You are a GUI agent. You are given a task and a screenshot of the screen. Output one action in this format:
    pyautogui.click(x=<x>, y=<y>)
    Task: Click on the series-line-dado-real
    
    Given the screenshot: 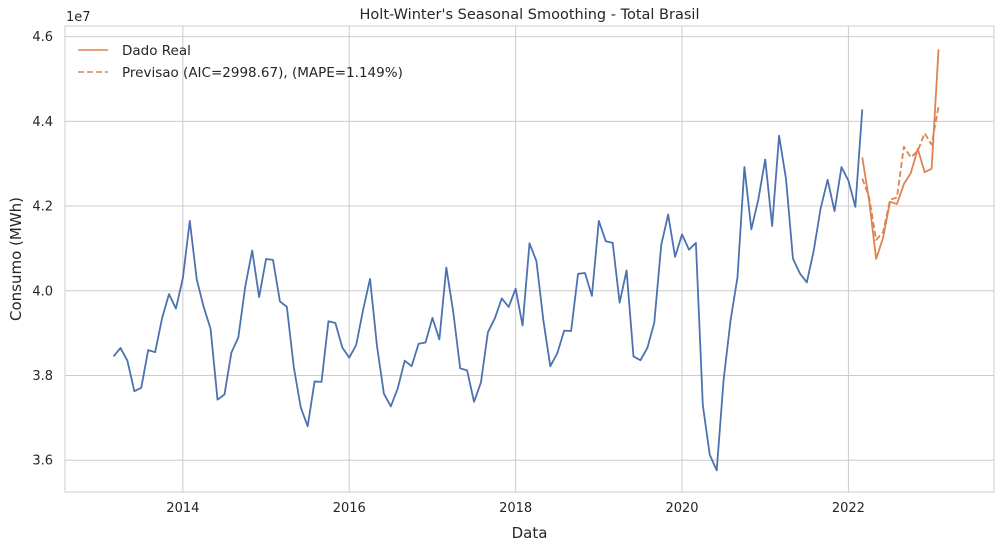 What is the action you would take?
    pyautogui.click(x=900, y=154)
    